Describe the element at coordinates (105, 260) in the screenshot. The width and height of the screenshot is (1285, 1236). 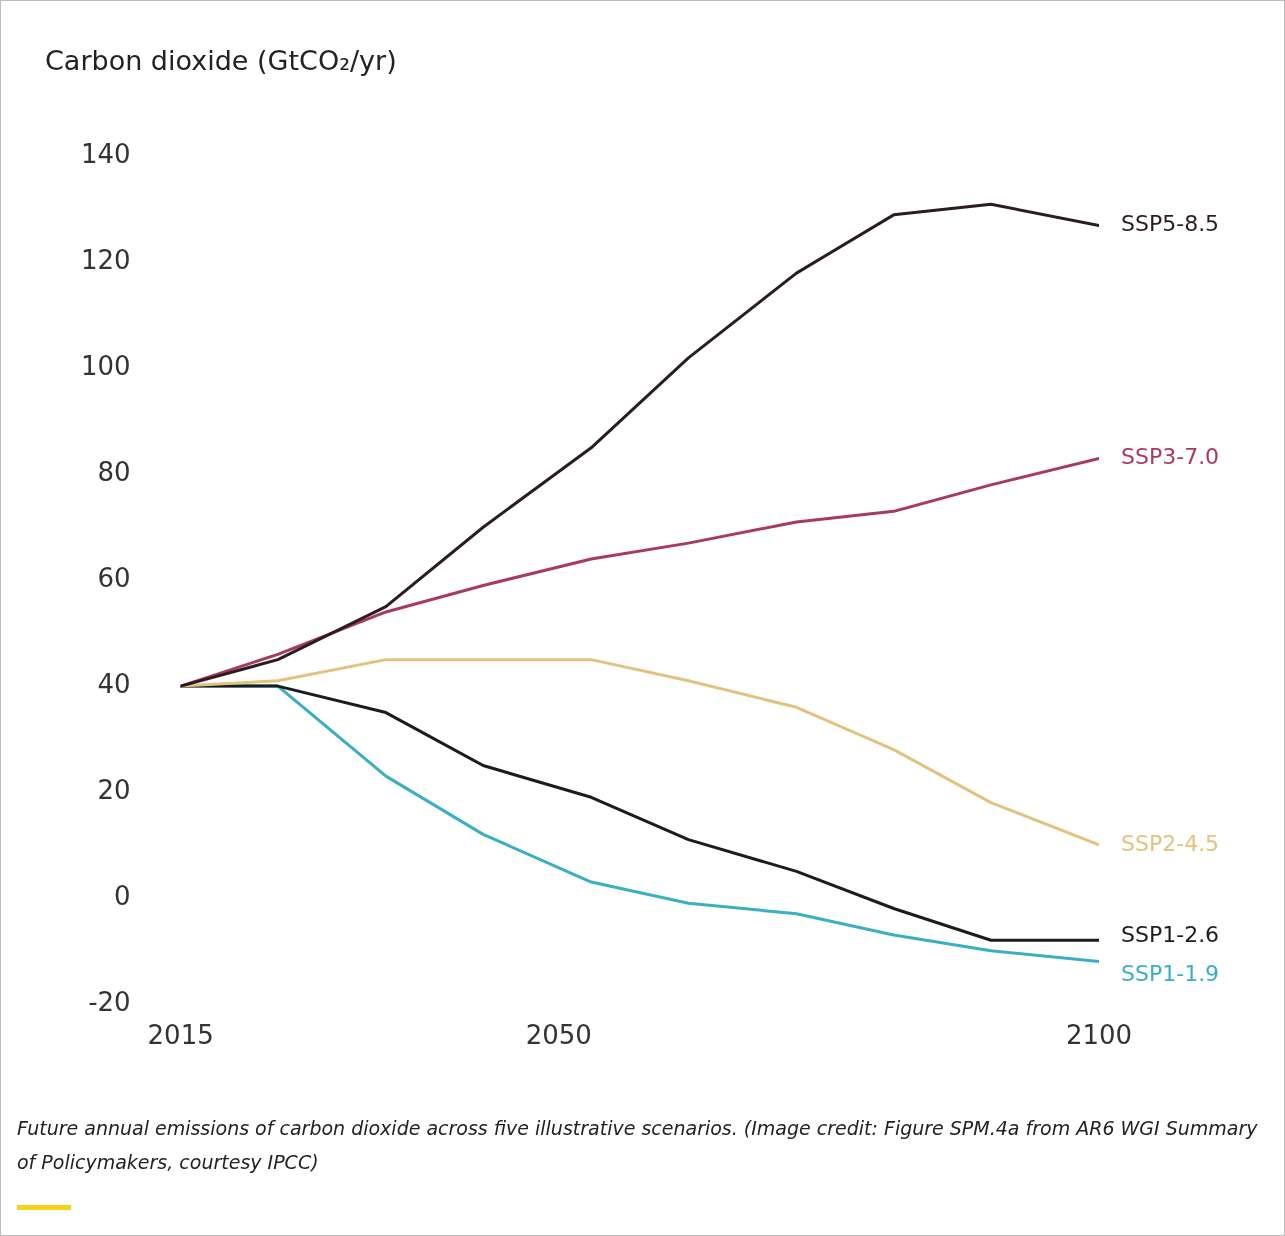
I see `y-tick-label: 120` at that location.